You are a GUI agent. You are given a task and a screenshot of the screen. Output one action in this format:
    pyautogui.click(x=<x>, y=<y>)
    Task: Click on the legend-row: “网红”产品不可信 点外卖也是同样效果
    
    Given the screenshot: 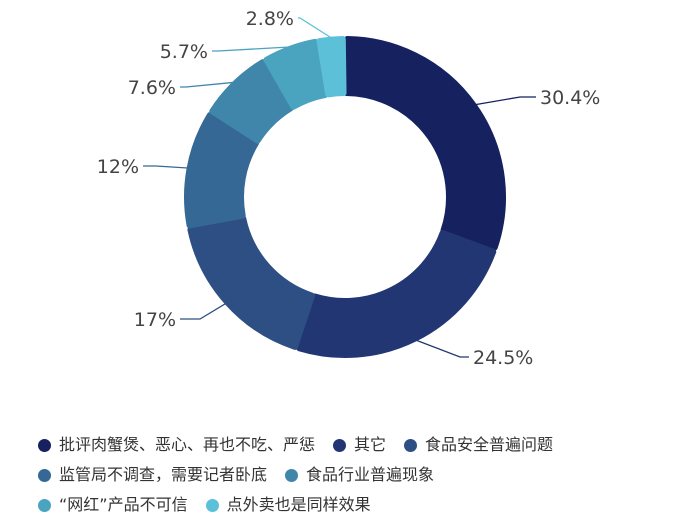 What is the action you would take?
    pyautogui.click(x=363, y=505)
    